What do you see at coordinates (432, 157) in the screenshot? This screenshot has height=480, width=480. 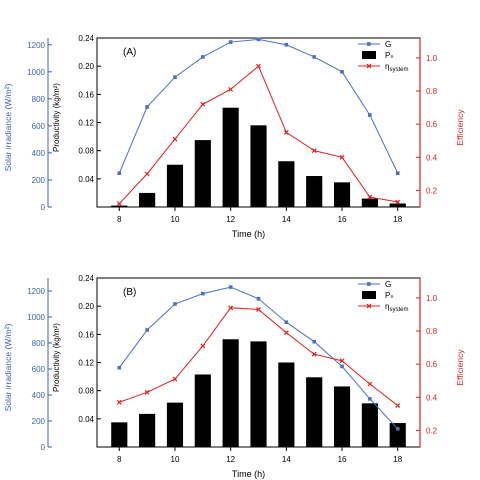 I see `efficiency-axis-tick-label: 0.4` at bounding box center [432, 157].